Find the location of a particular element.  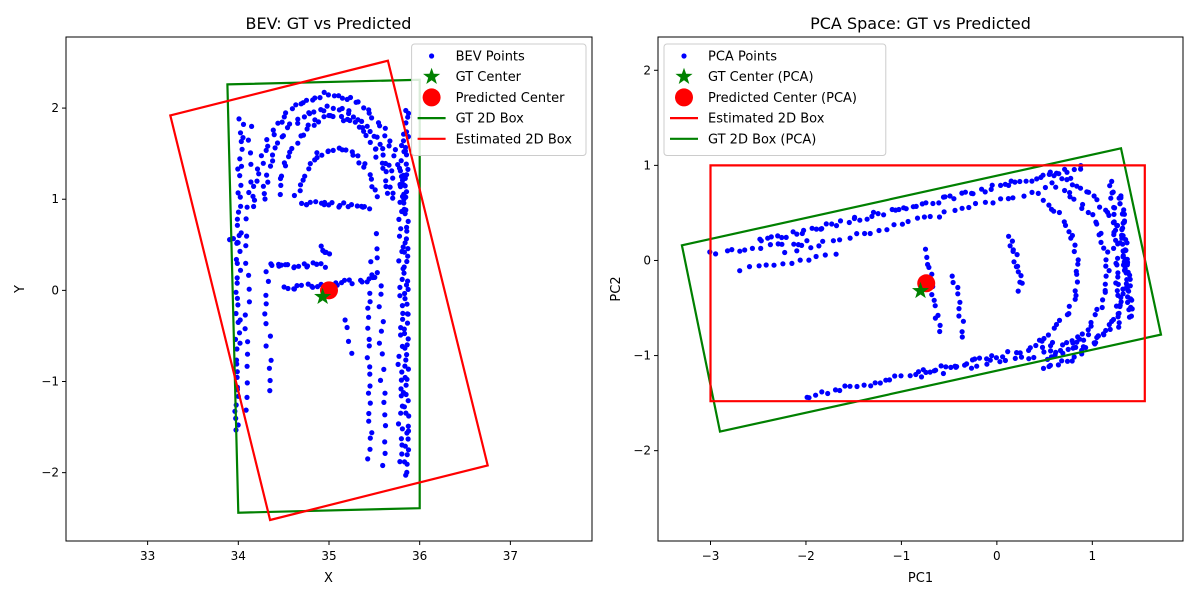

pca-xtick-label: −3 is located at coordinates (711, 556).